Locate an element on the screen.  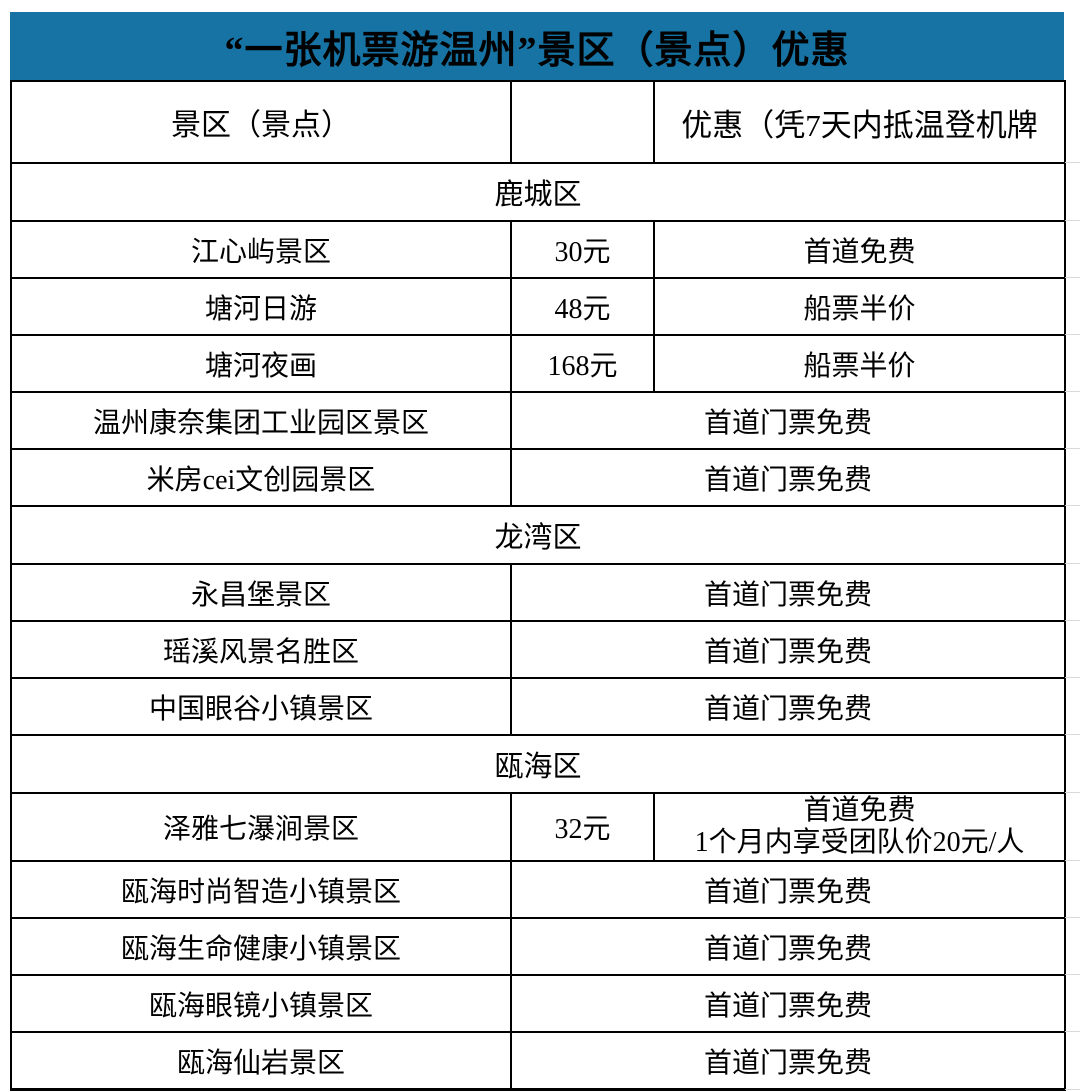
header-price is located at coordinates (582, 122).